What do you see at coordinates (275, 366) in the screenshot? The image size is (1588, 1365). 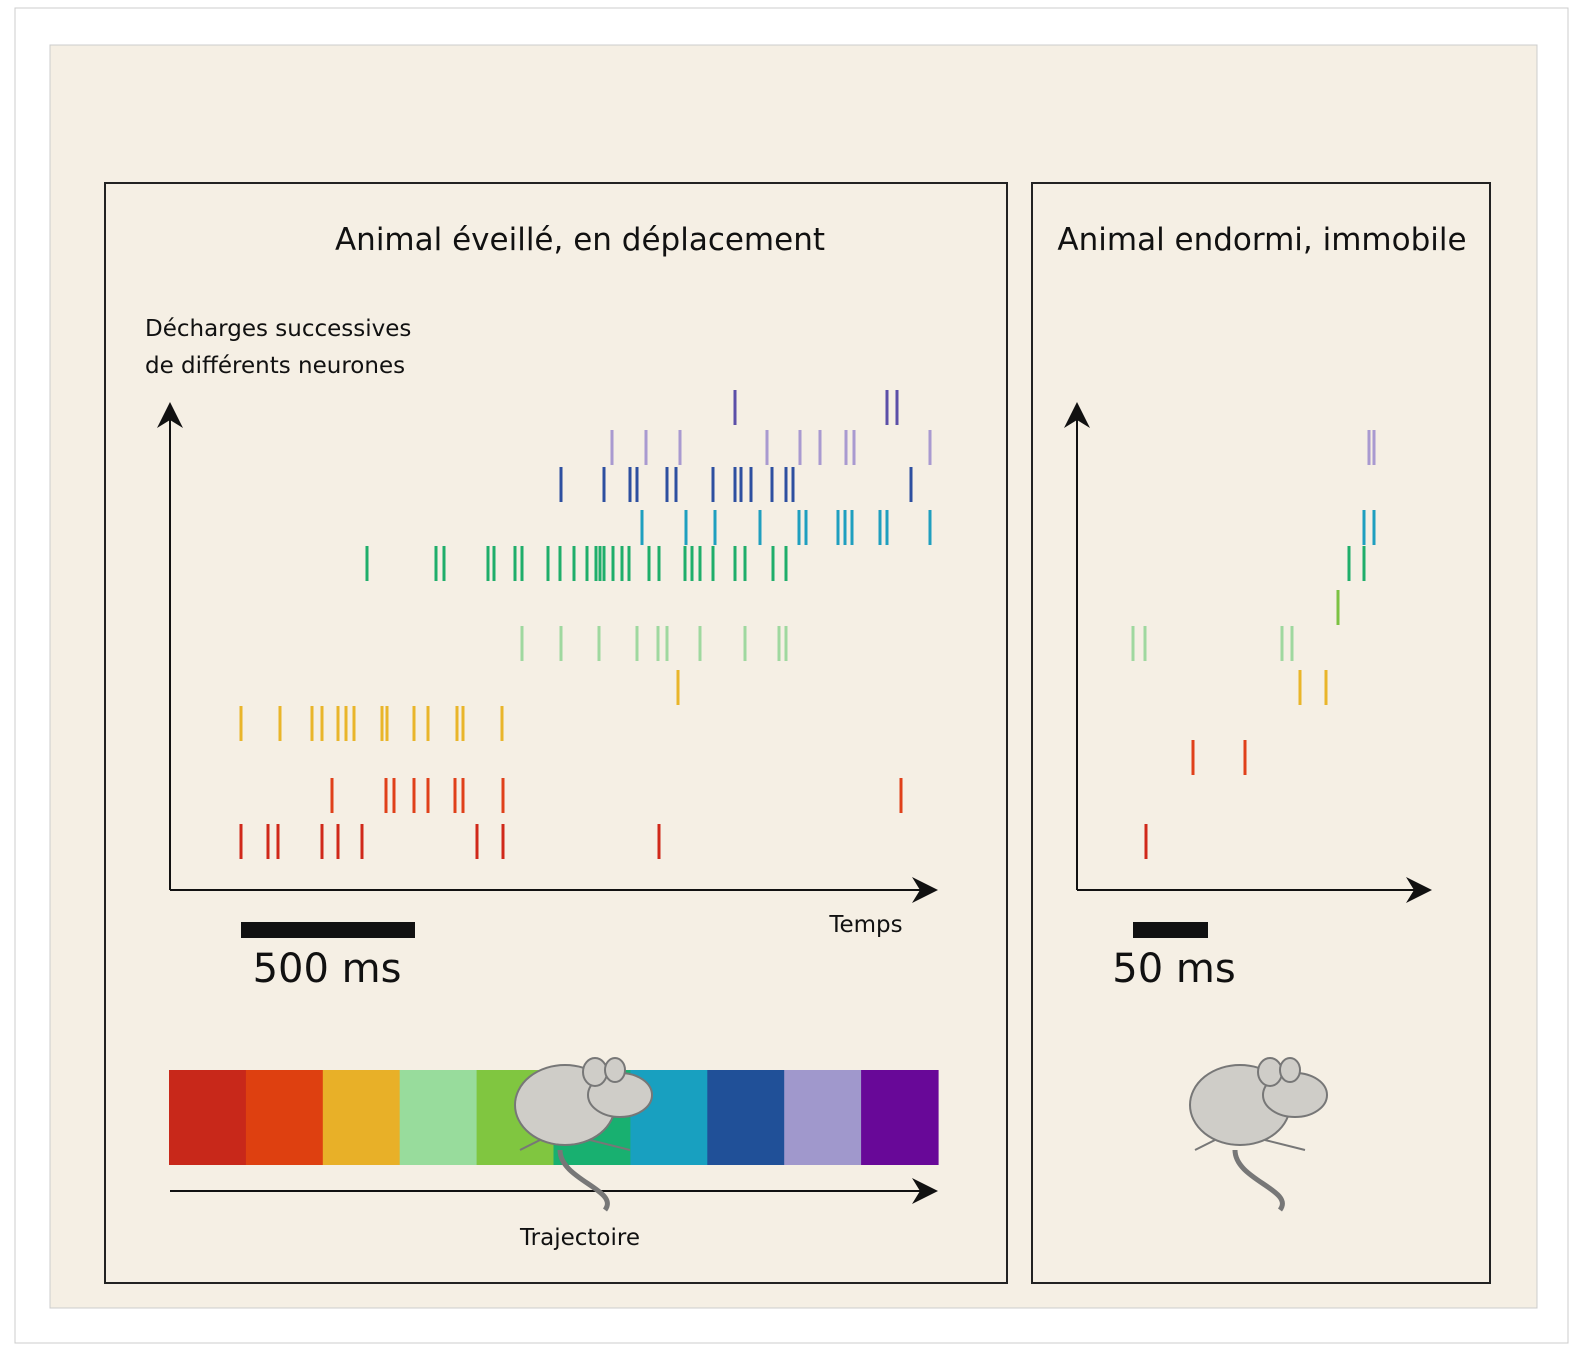 I see `y-axis-label: de différents neurones` at bounding box center [275, 366].